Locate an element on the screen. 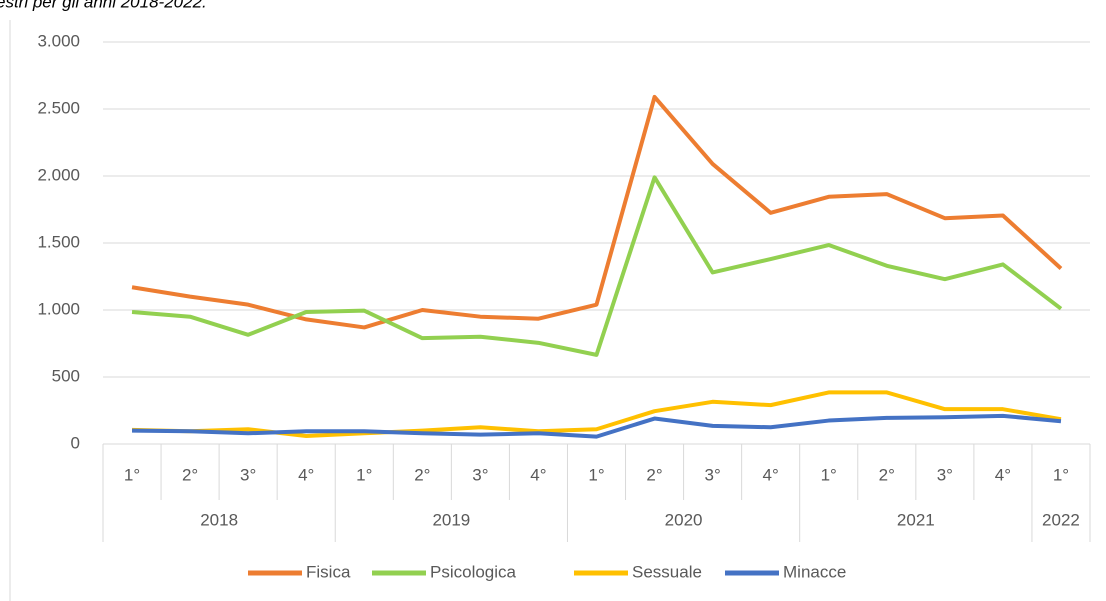 The image size is (1106, 601). year-label: 2022 is located at coordinates (1061, 519).